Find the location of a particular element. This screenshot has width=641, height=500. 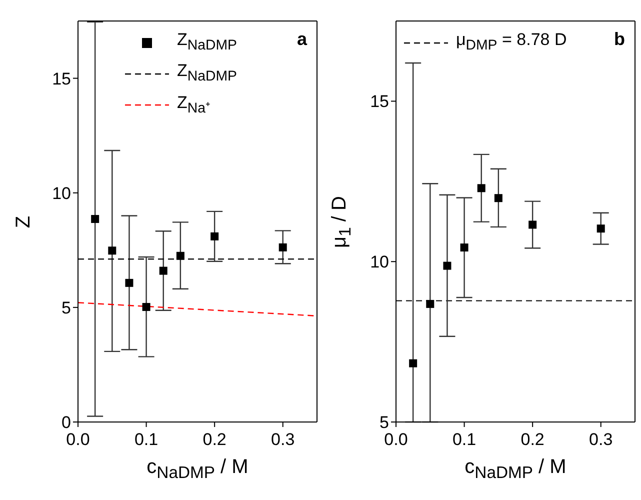

y-axis-title: Z is located at coordinates (23, 221).